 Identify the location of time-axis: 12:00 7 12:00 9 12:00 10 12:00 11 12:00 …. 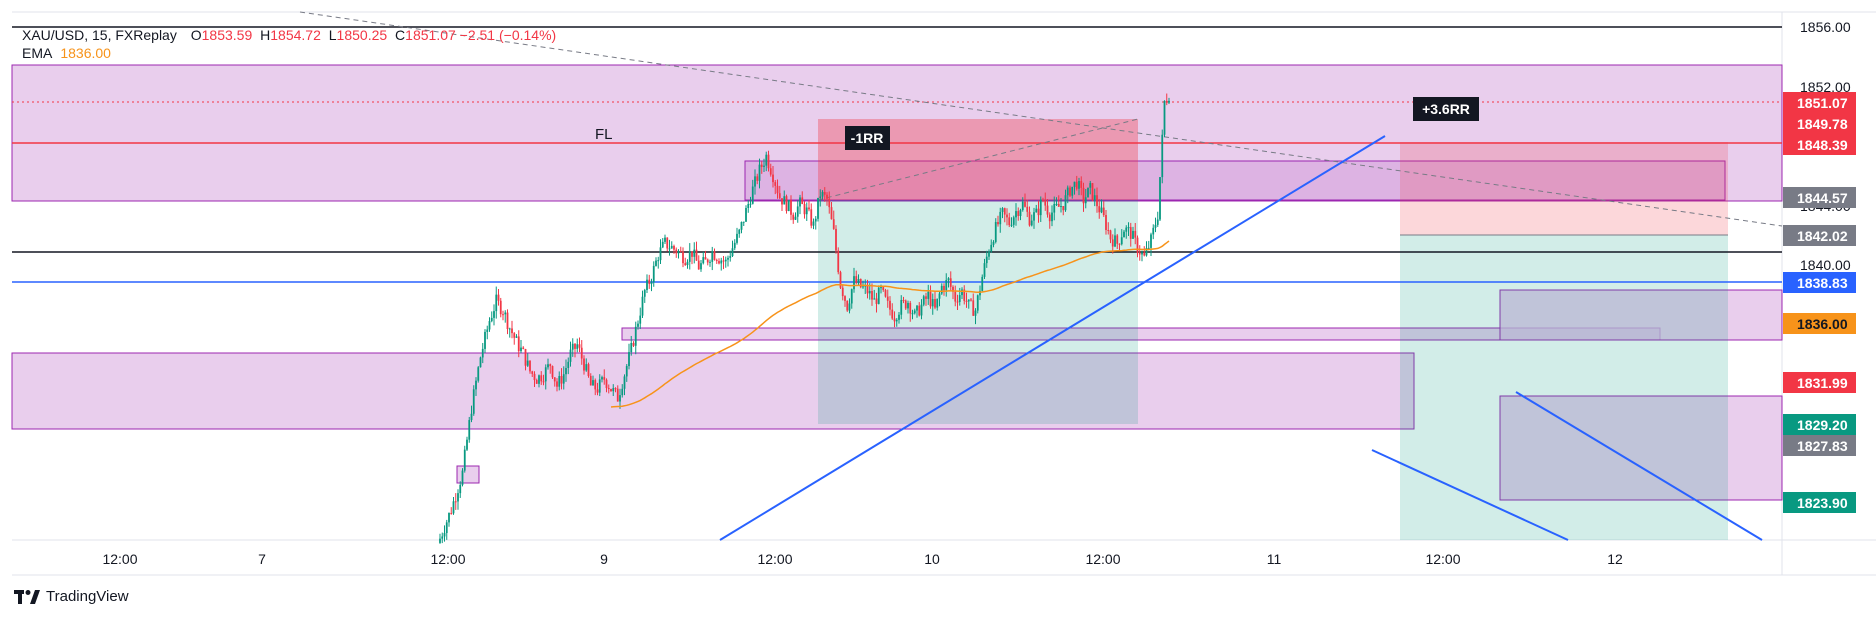
(862, 559).